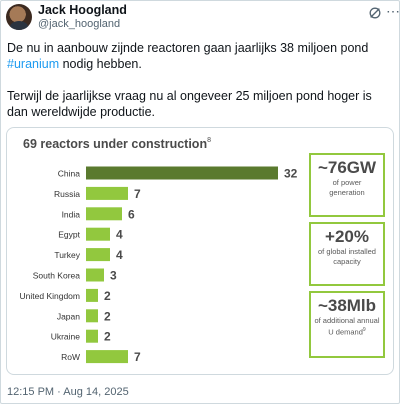  What do you see at coordinates (70, 357) in the screenshot?
I see `category-label: RoW` at bounding box center [70, 357].